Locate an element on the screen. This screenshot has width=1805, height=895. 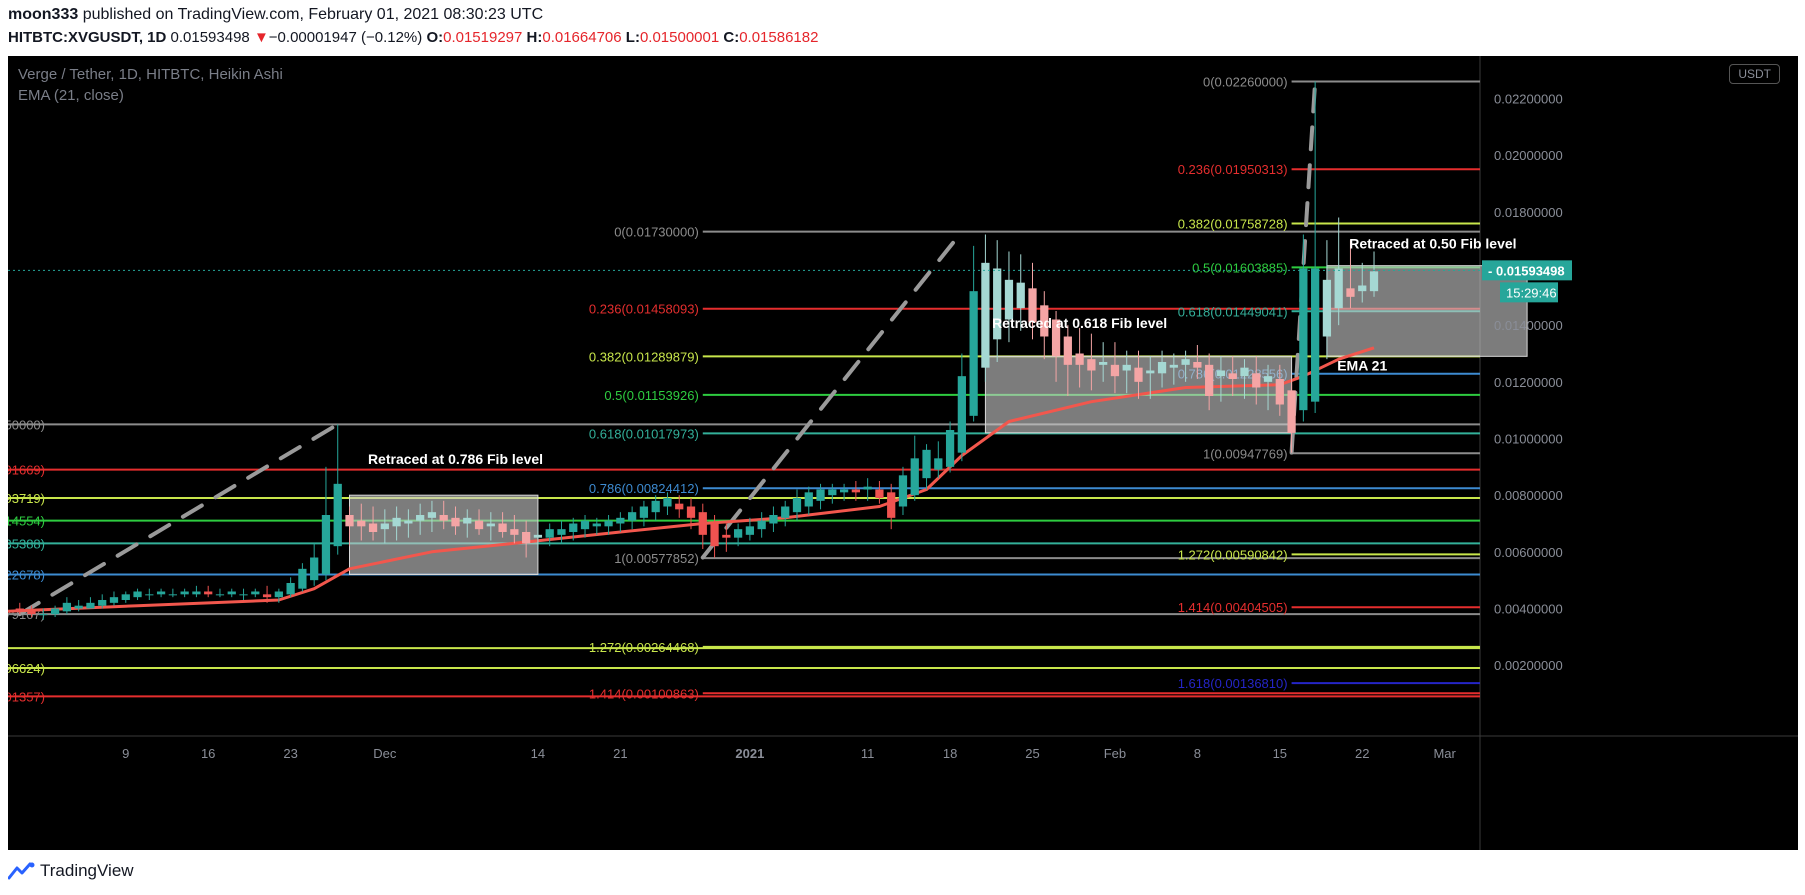
open-label: O: is located at coordinates (435, 37).